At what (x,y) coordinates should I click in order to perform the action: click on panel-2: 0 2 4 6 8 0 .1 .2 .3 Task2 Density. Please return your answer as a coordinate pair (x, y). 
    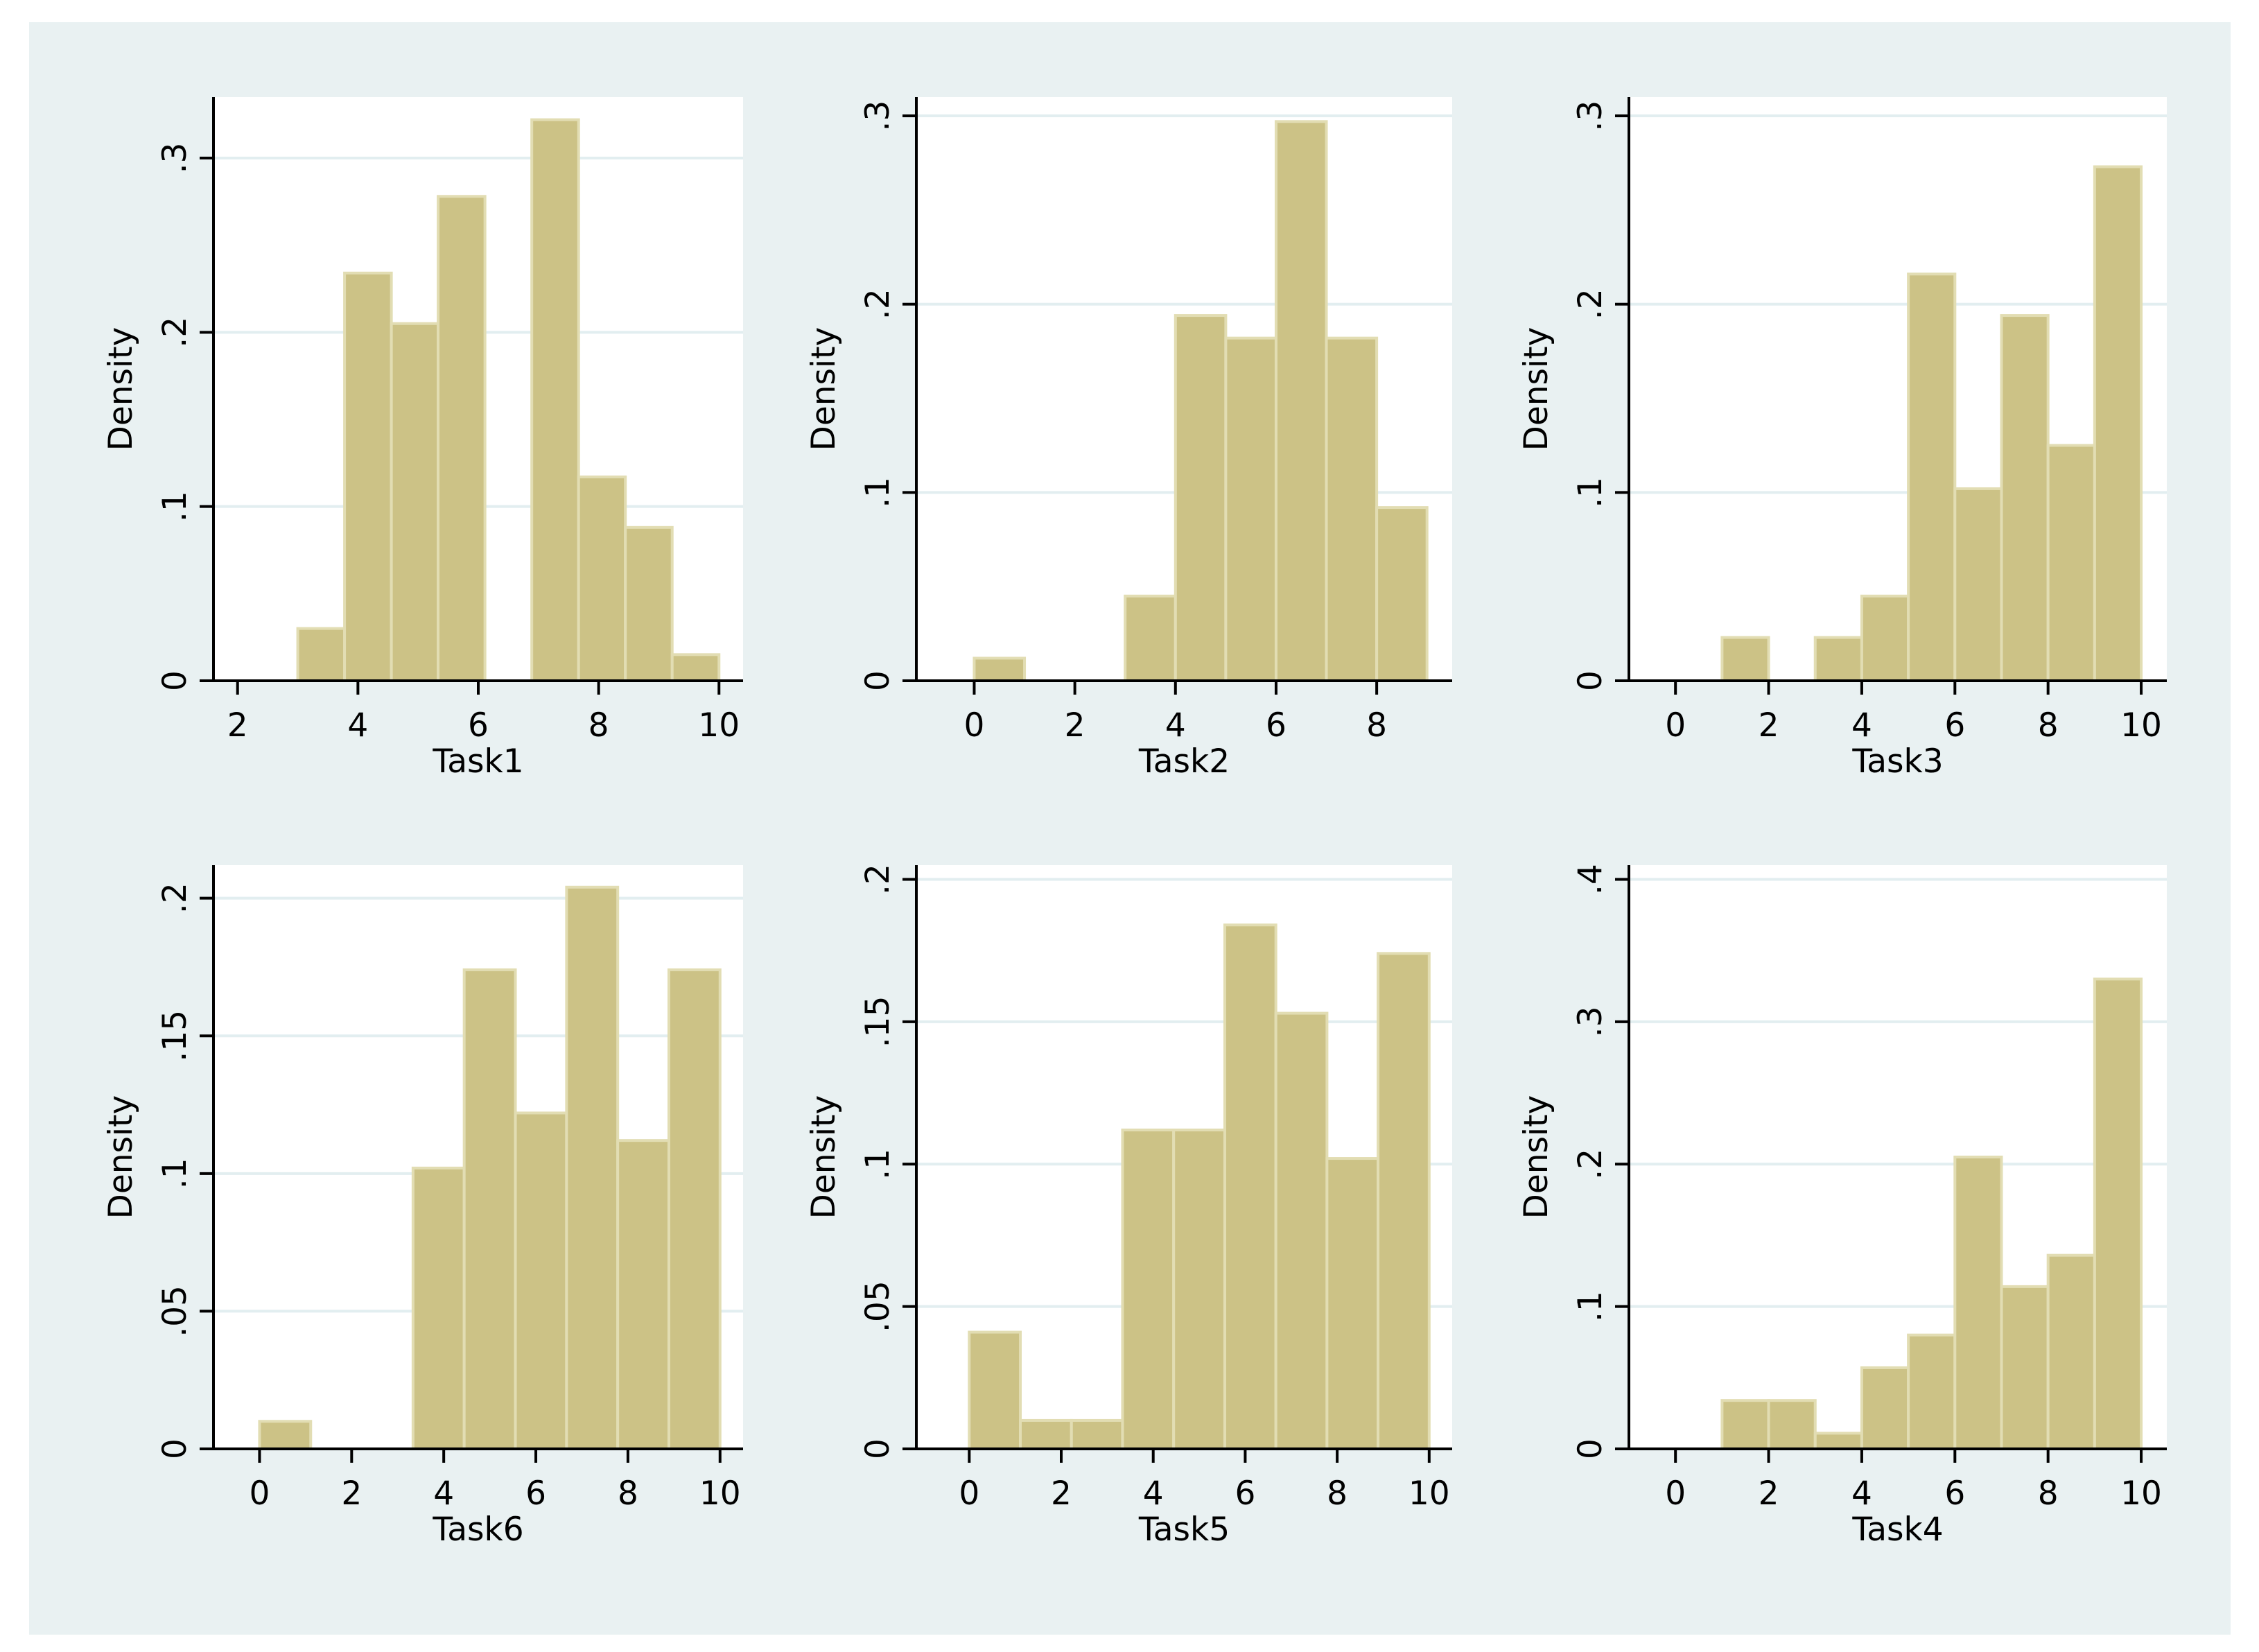
    Looking at the image, I should click on (1128, 439).